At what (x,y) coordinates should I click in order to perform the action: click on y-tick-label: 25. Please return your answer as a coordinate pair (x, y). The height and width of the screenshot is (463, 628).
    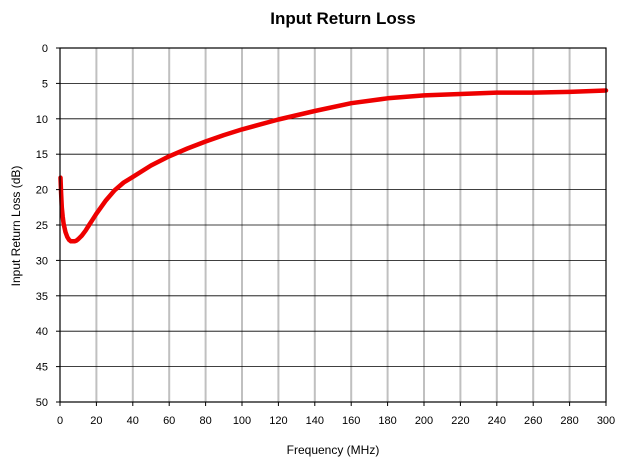
    Looking at the image, I should click on (42, 226).